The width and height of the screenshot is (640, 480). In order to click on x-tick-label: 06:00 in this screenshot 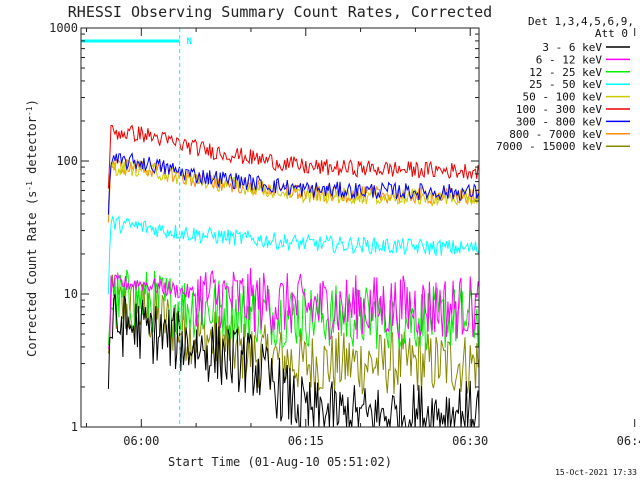, I will do `click(141, 441)`.